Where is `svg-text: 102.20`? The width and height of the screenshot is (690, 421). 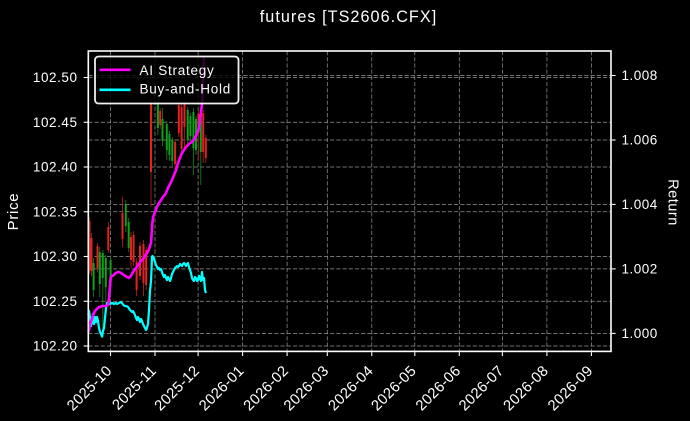 svg-text: 102.20 is located at coordinates (55, 346).